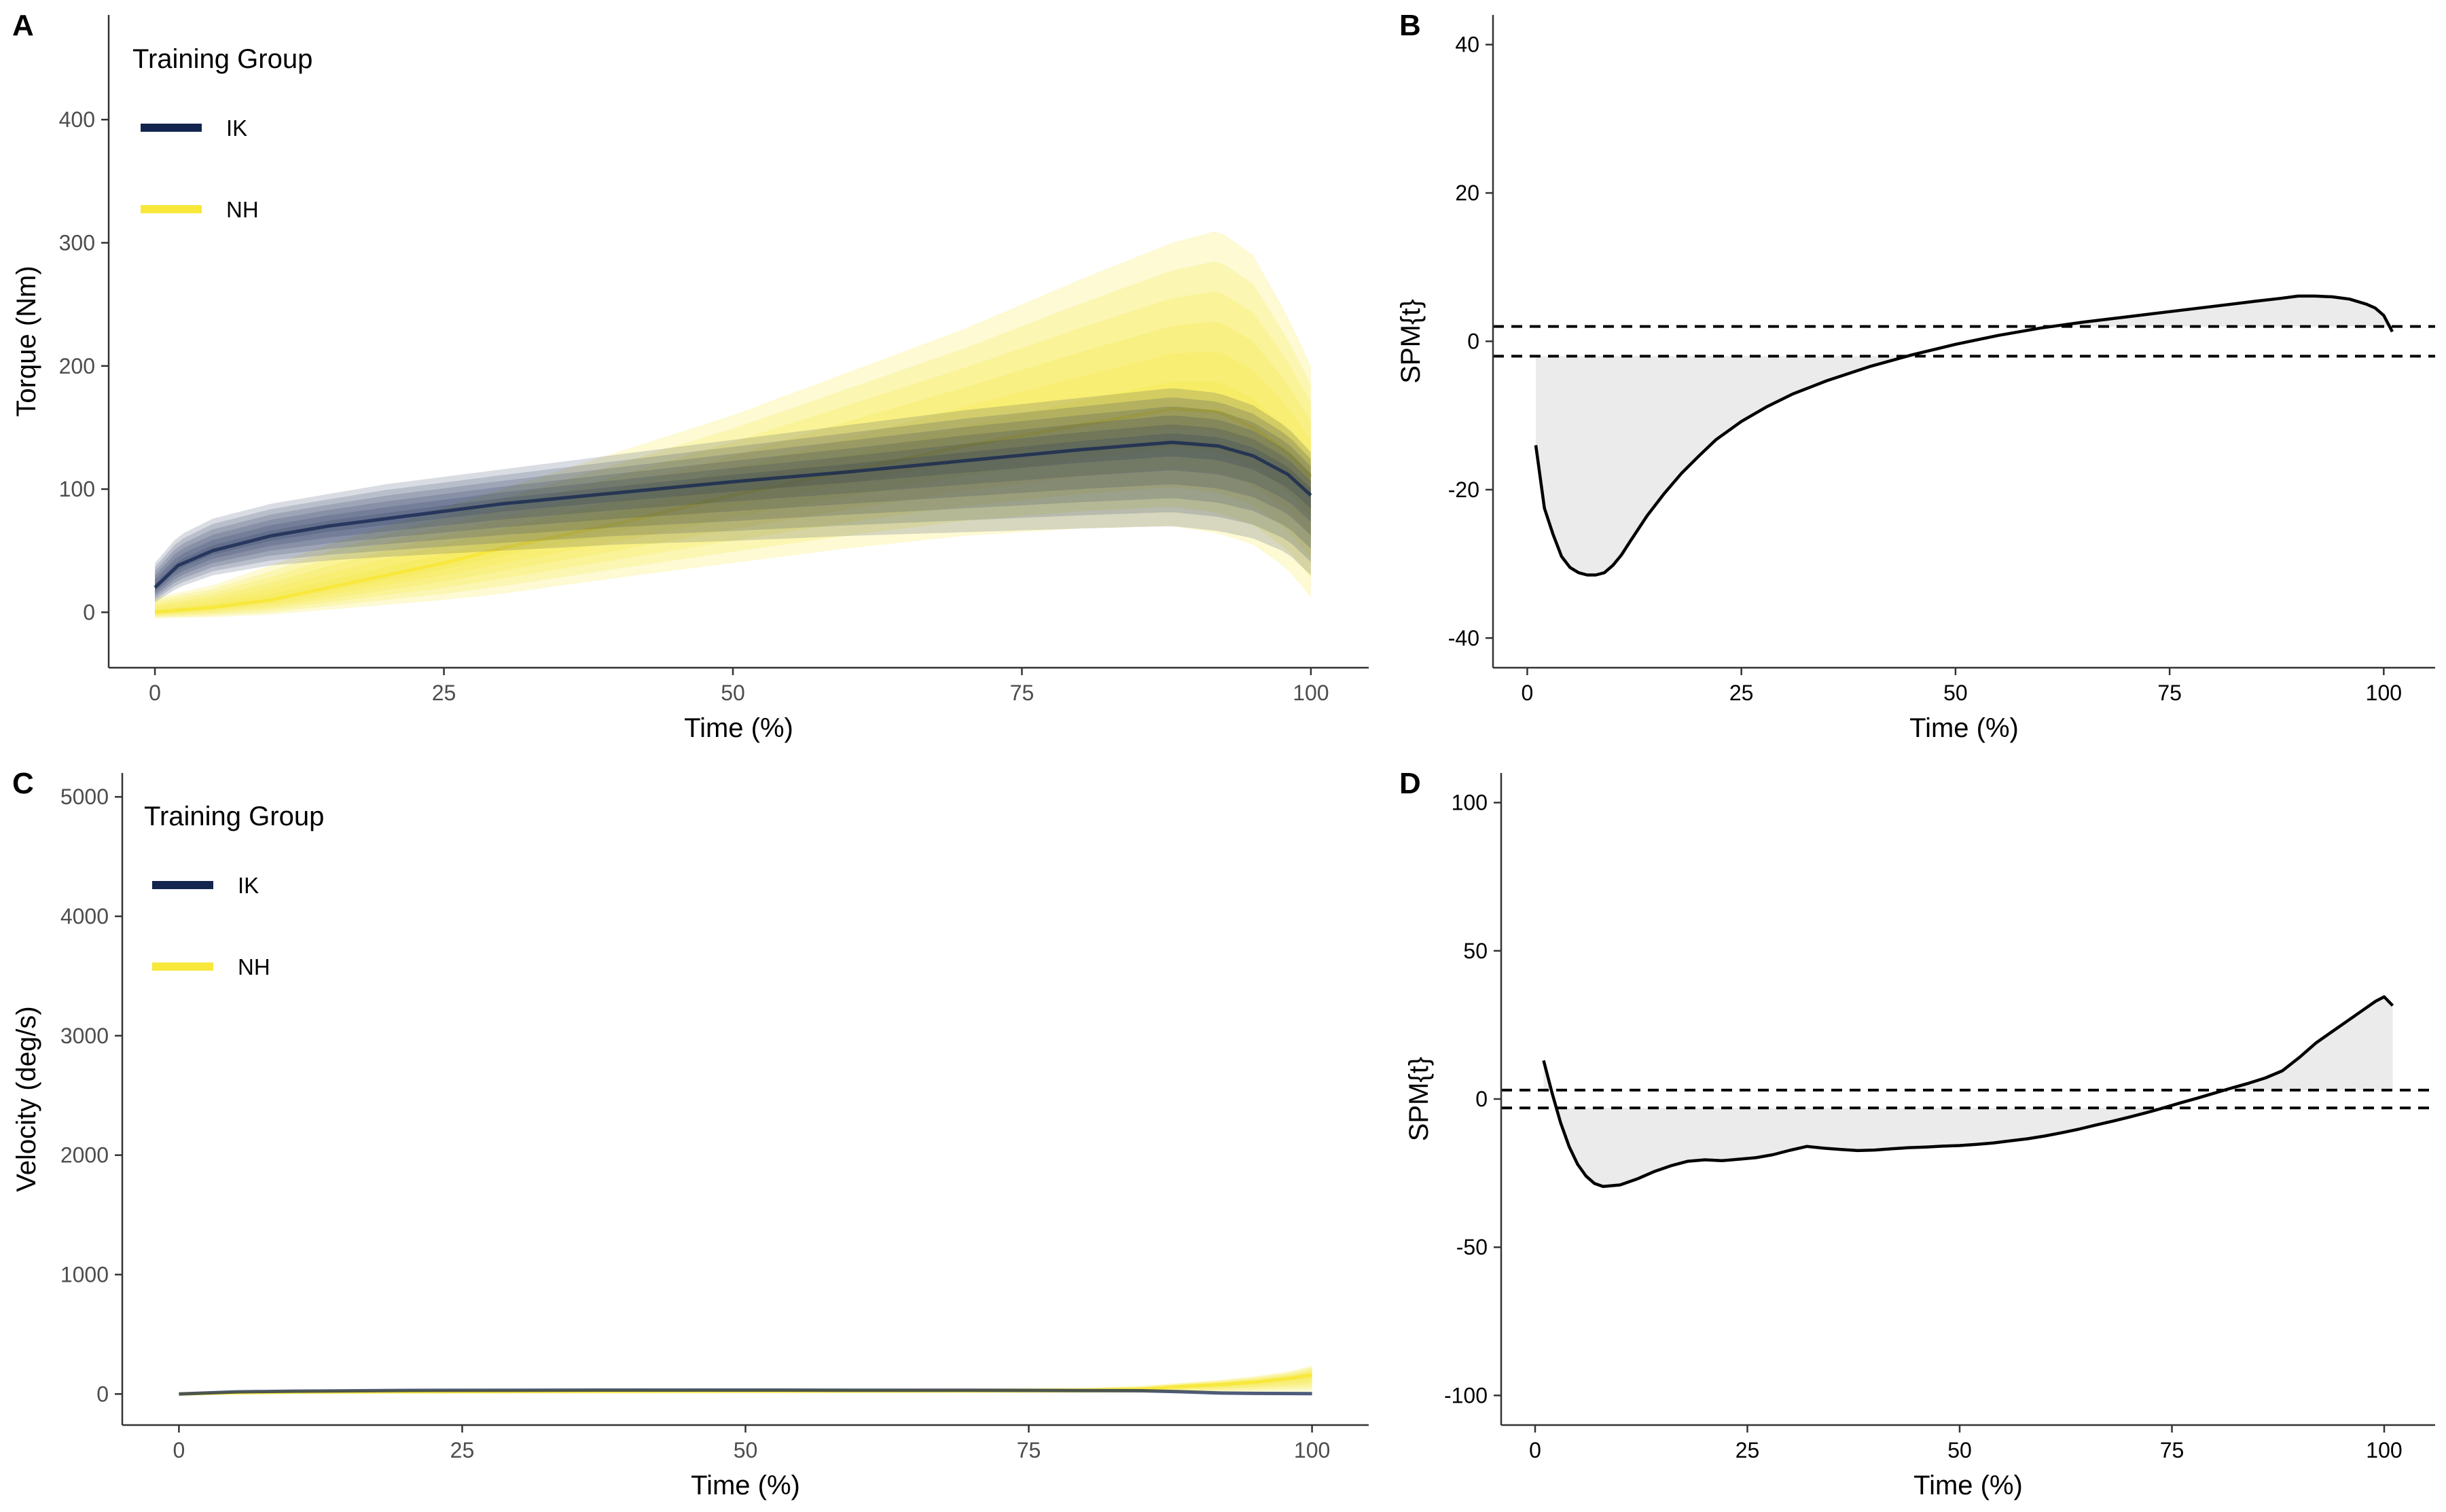  Describe the element at coordinates (1463, 638) in the screenshot. I see `y-tick-label-b--40: -40` at that location.